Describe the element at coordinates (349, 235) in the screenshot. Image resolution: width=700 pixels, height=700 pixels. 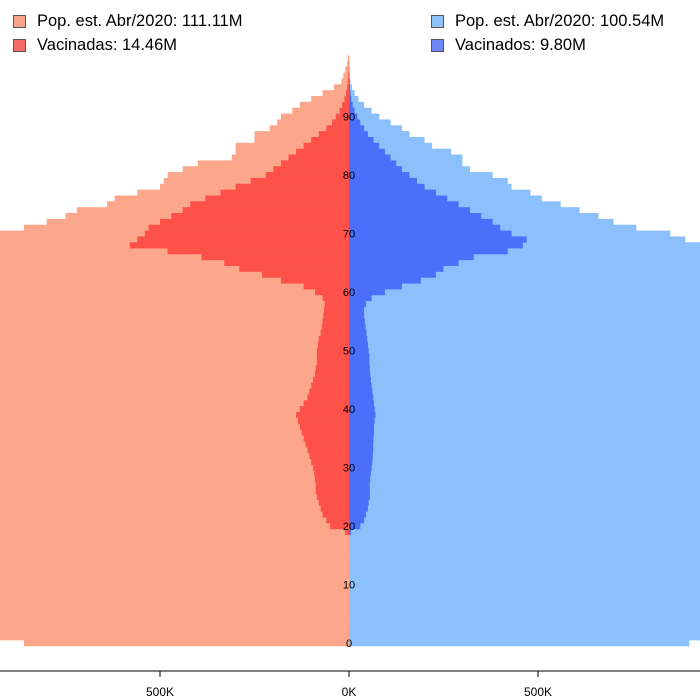
I see `age-tick-label: 70` at that location.